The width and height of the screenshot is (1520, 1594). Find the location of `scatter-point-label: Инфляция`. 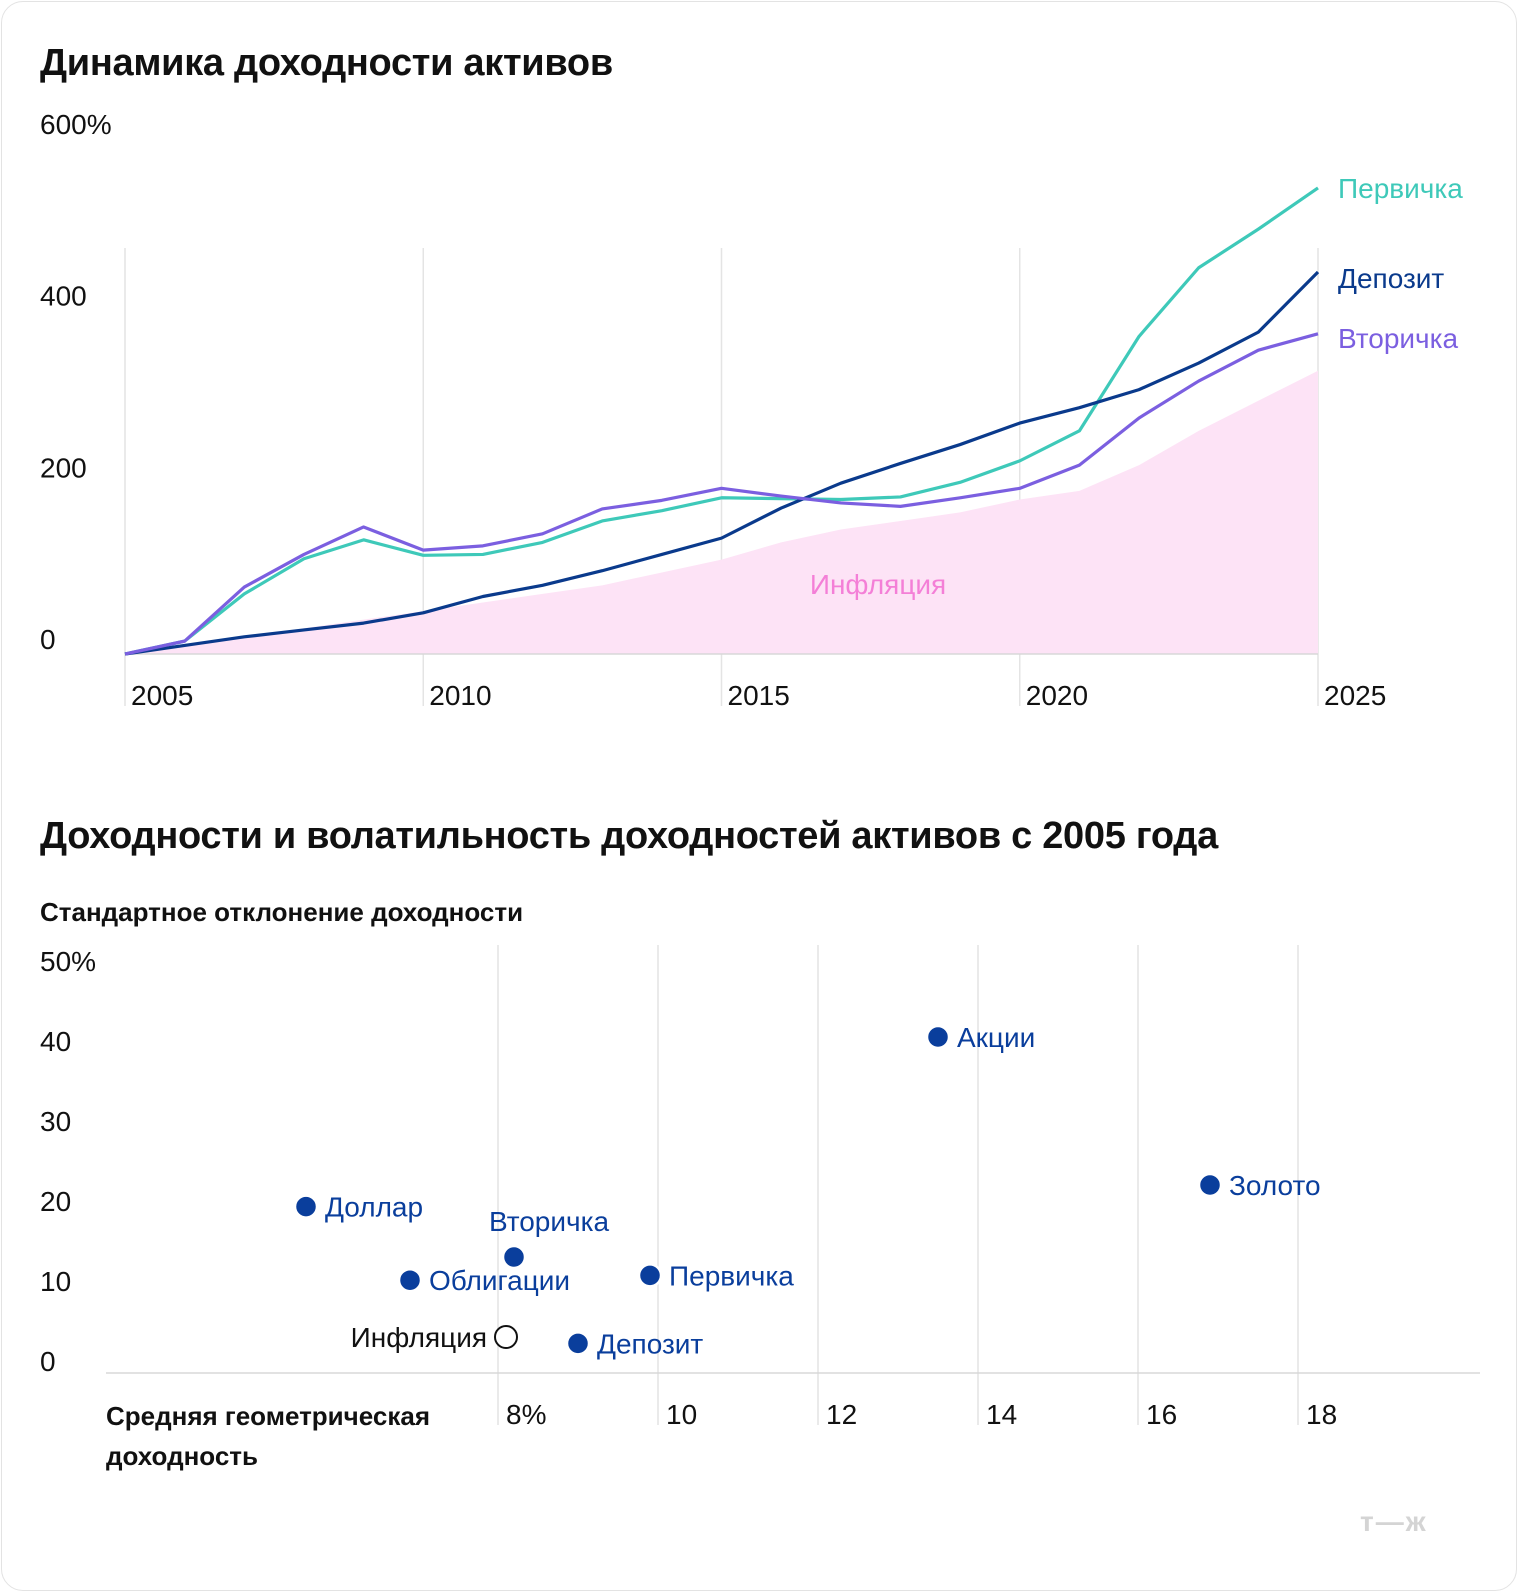

scatter-point-label: Инфляция is located at coordinates (419, 1337).